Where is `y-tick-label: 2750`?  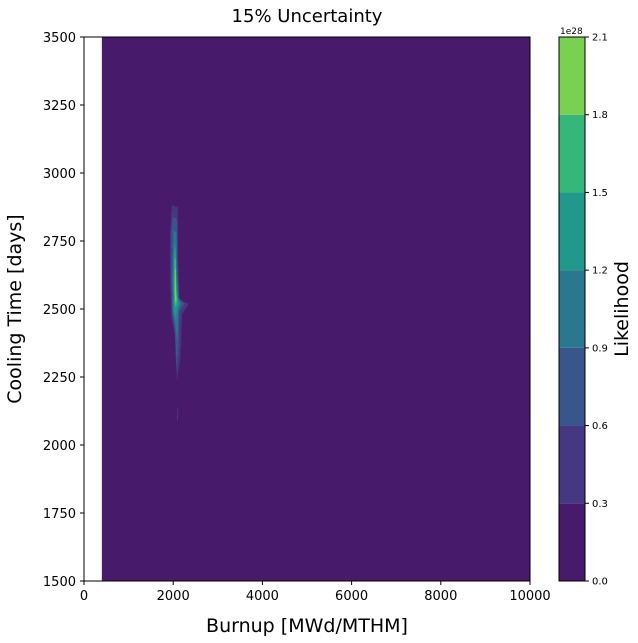 y-tick-label: 2750 is located at coordinates (59, 242).